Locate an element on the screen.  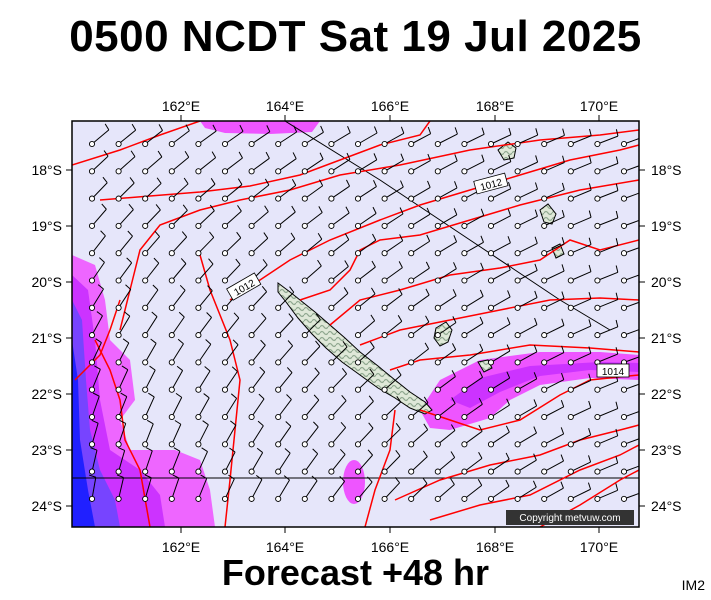
map-title: 0500 NCDT Sat 19 Jul 2025 is located at coordinates (355, 36).